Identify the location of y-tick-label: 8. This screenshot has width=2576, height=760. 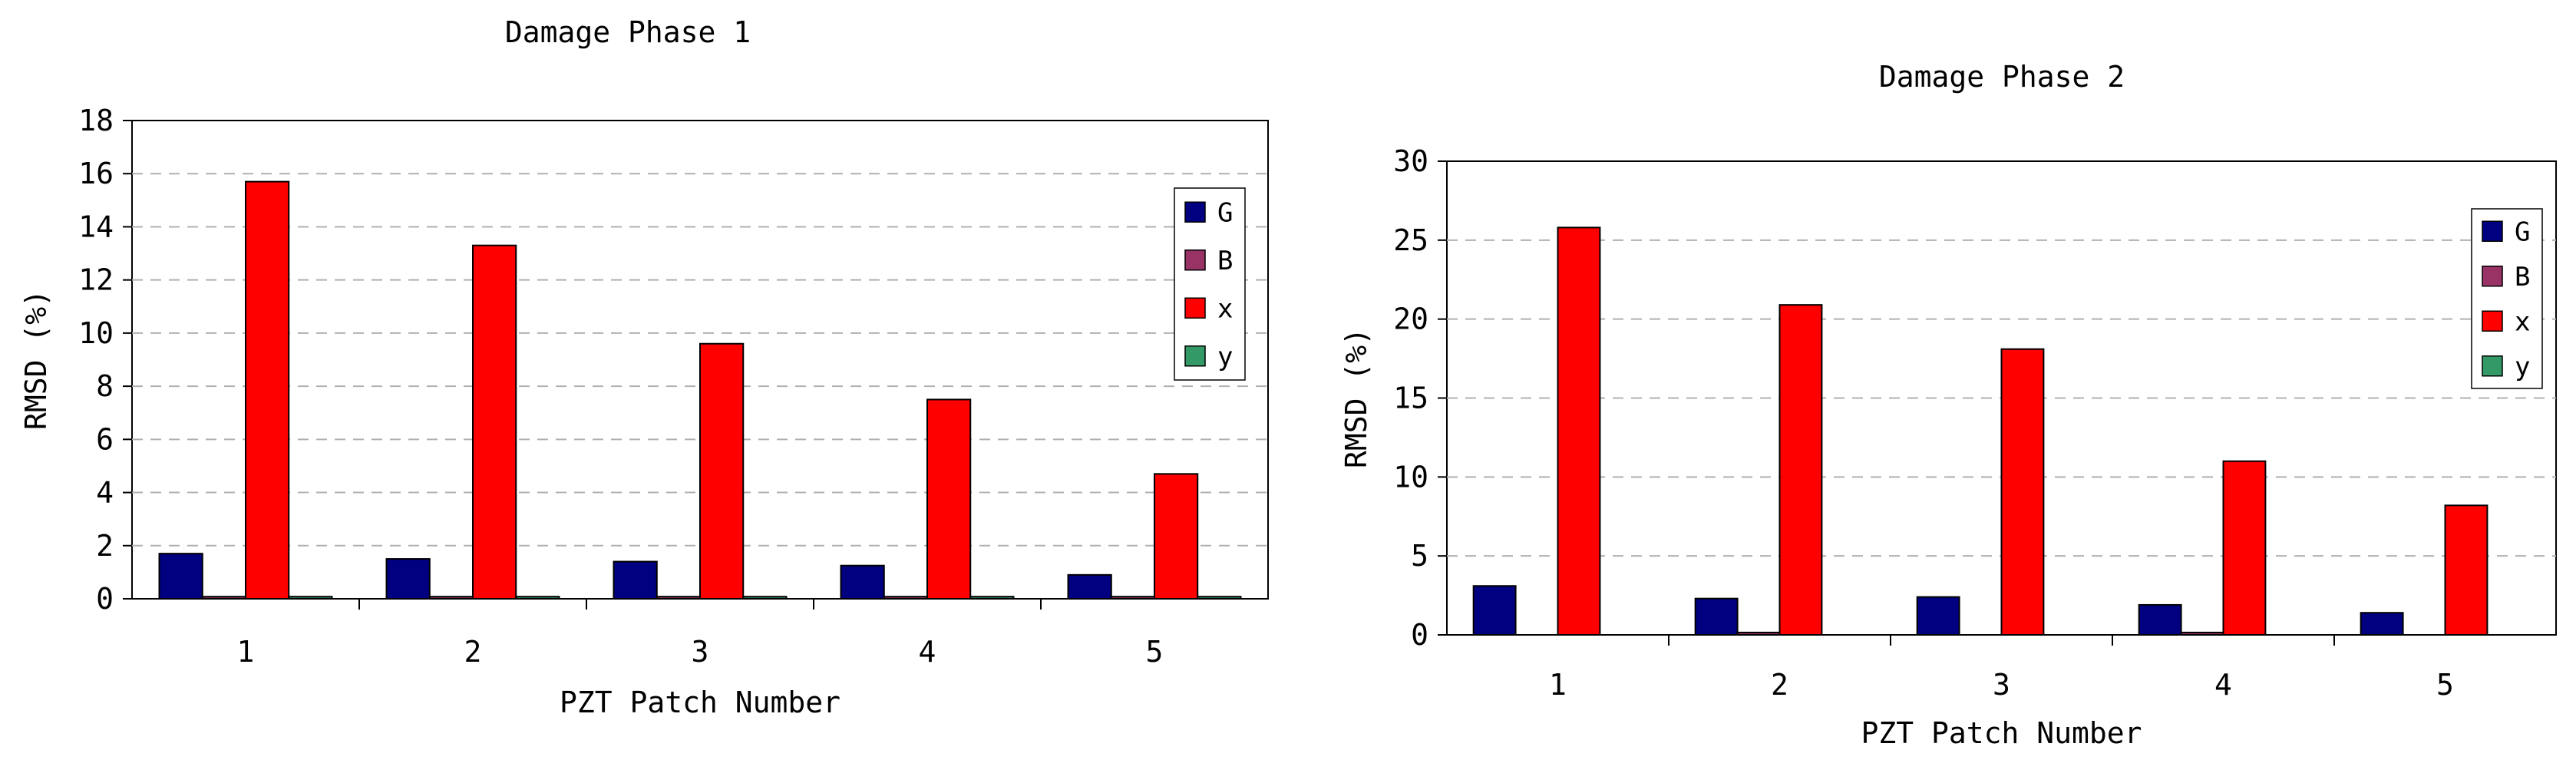
(105, 386).